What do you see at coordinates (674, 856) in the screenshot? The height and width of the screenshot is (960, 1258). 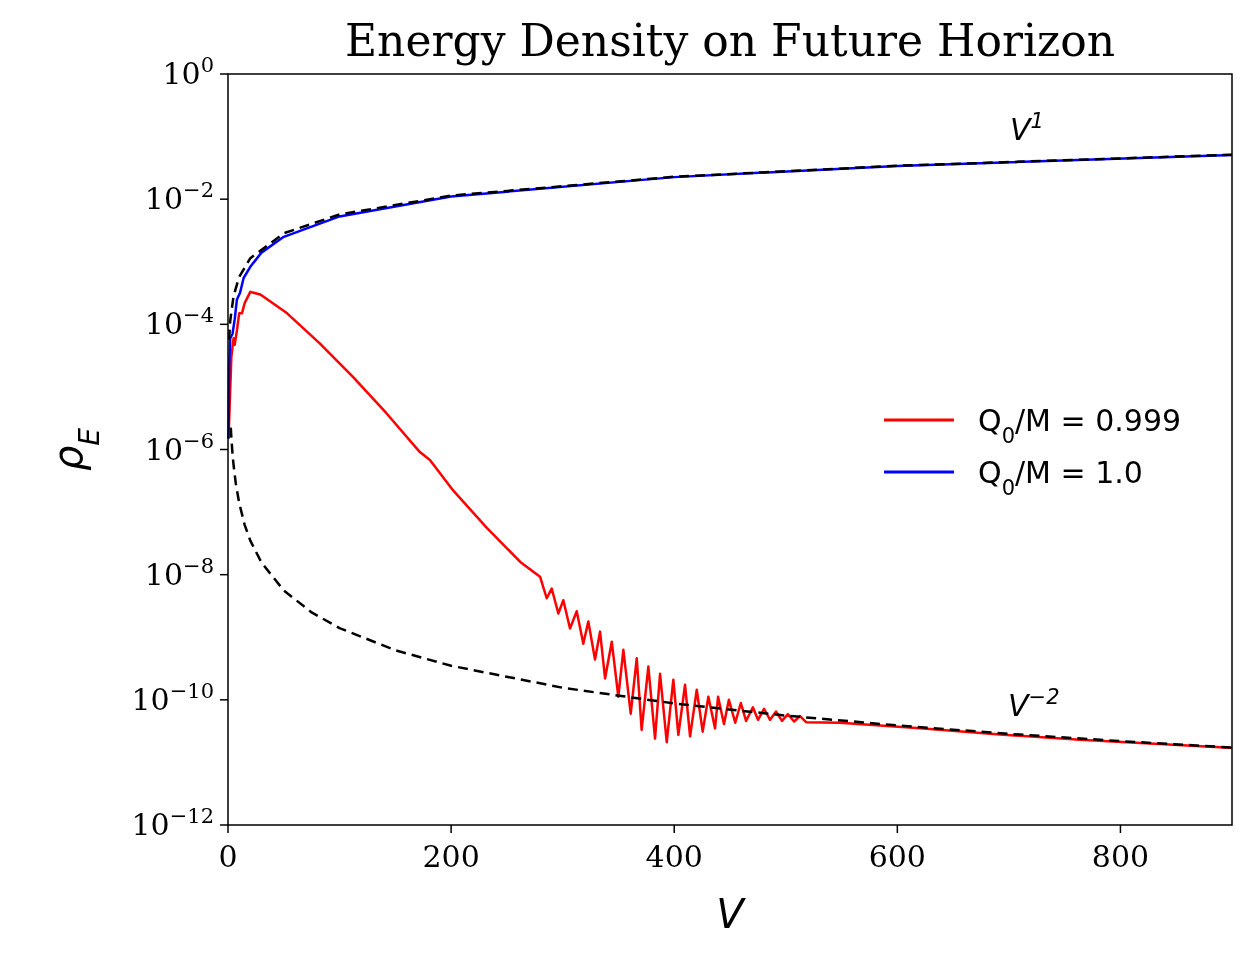 I see `x-tick-label: 400` at bounding box center [674, 856].